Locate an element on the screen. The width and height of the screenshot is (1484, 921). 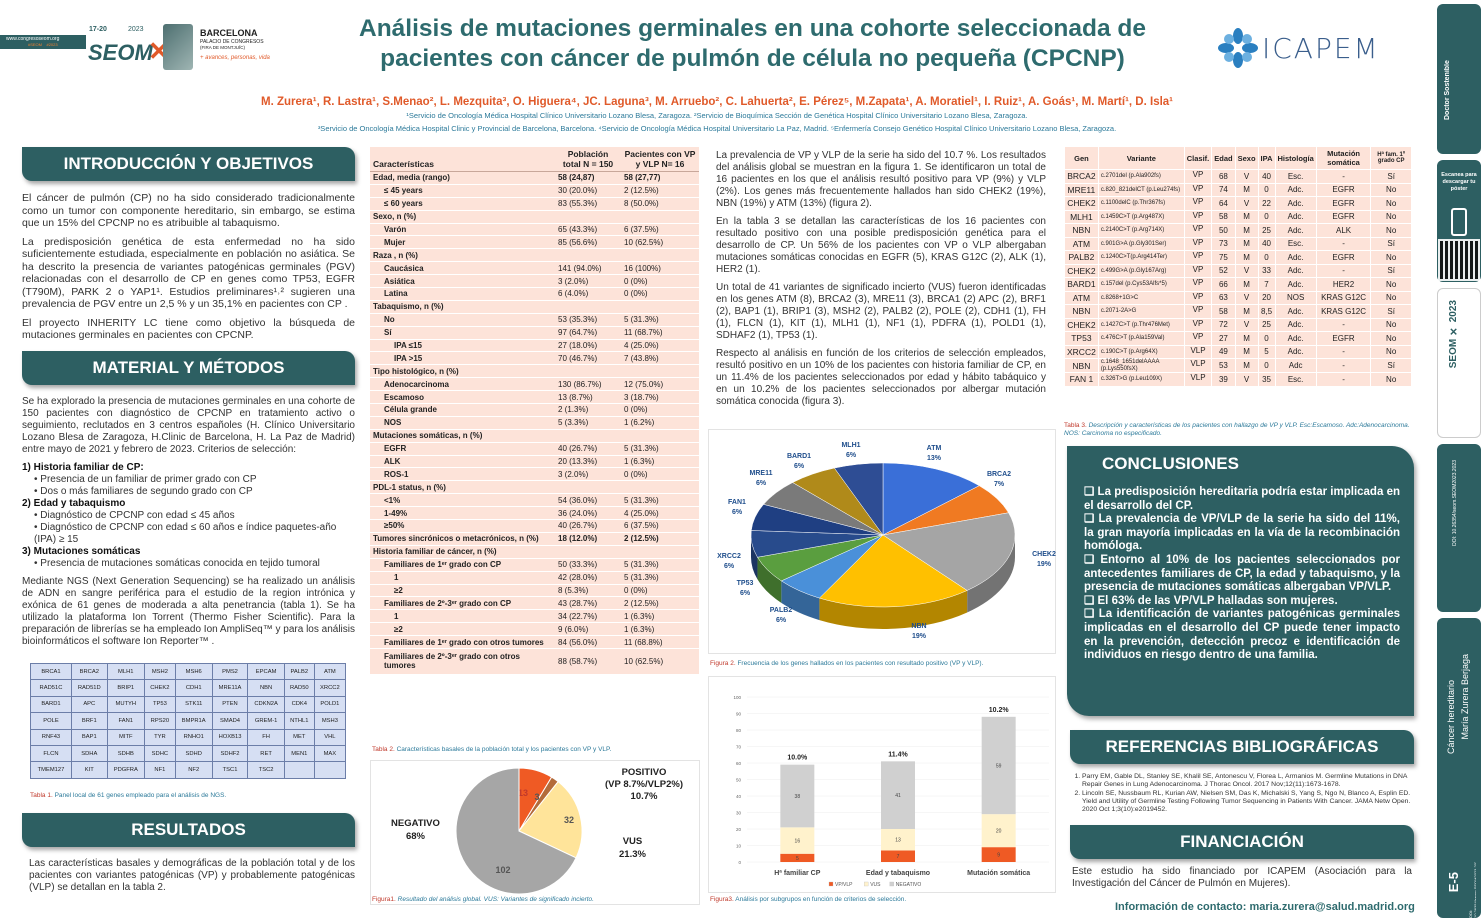
slice-label: MRE11 6% is located at coordinates (761, 478).